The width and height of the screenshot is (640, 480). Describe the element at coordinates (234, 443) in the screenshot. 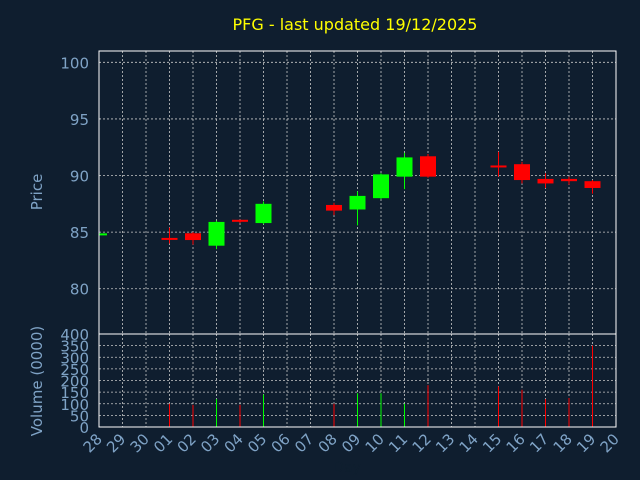

I see `x-tick-label: 04` at that location.